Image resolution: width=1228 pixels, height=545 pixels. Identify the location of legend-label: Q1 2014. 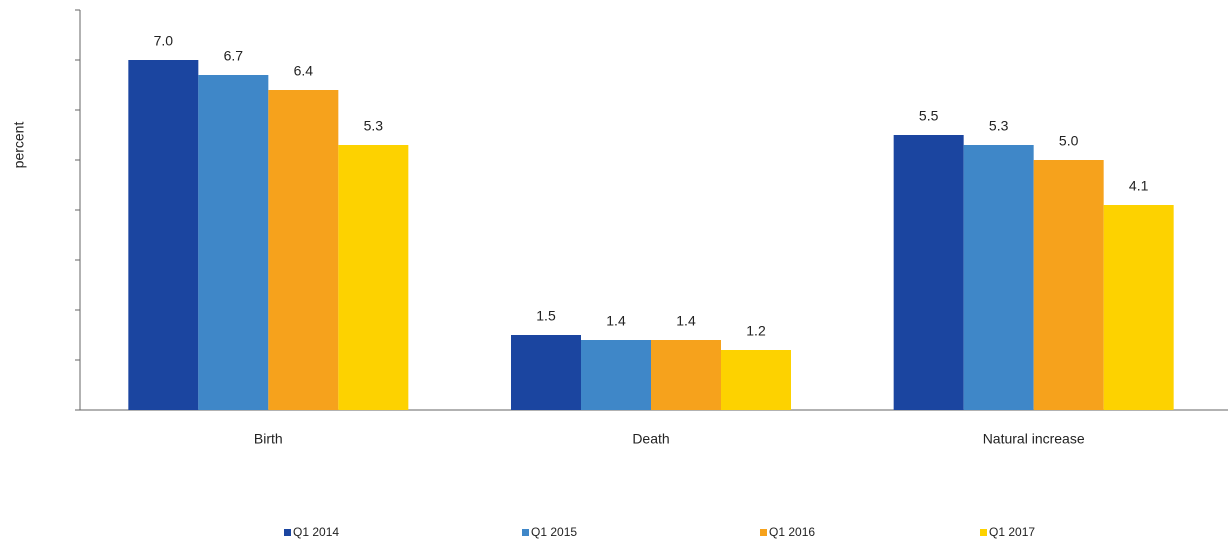
(316, 532).